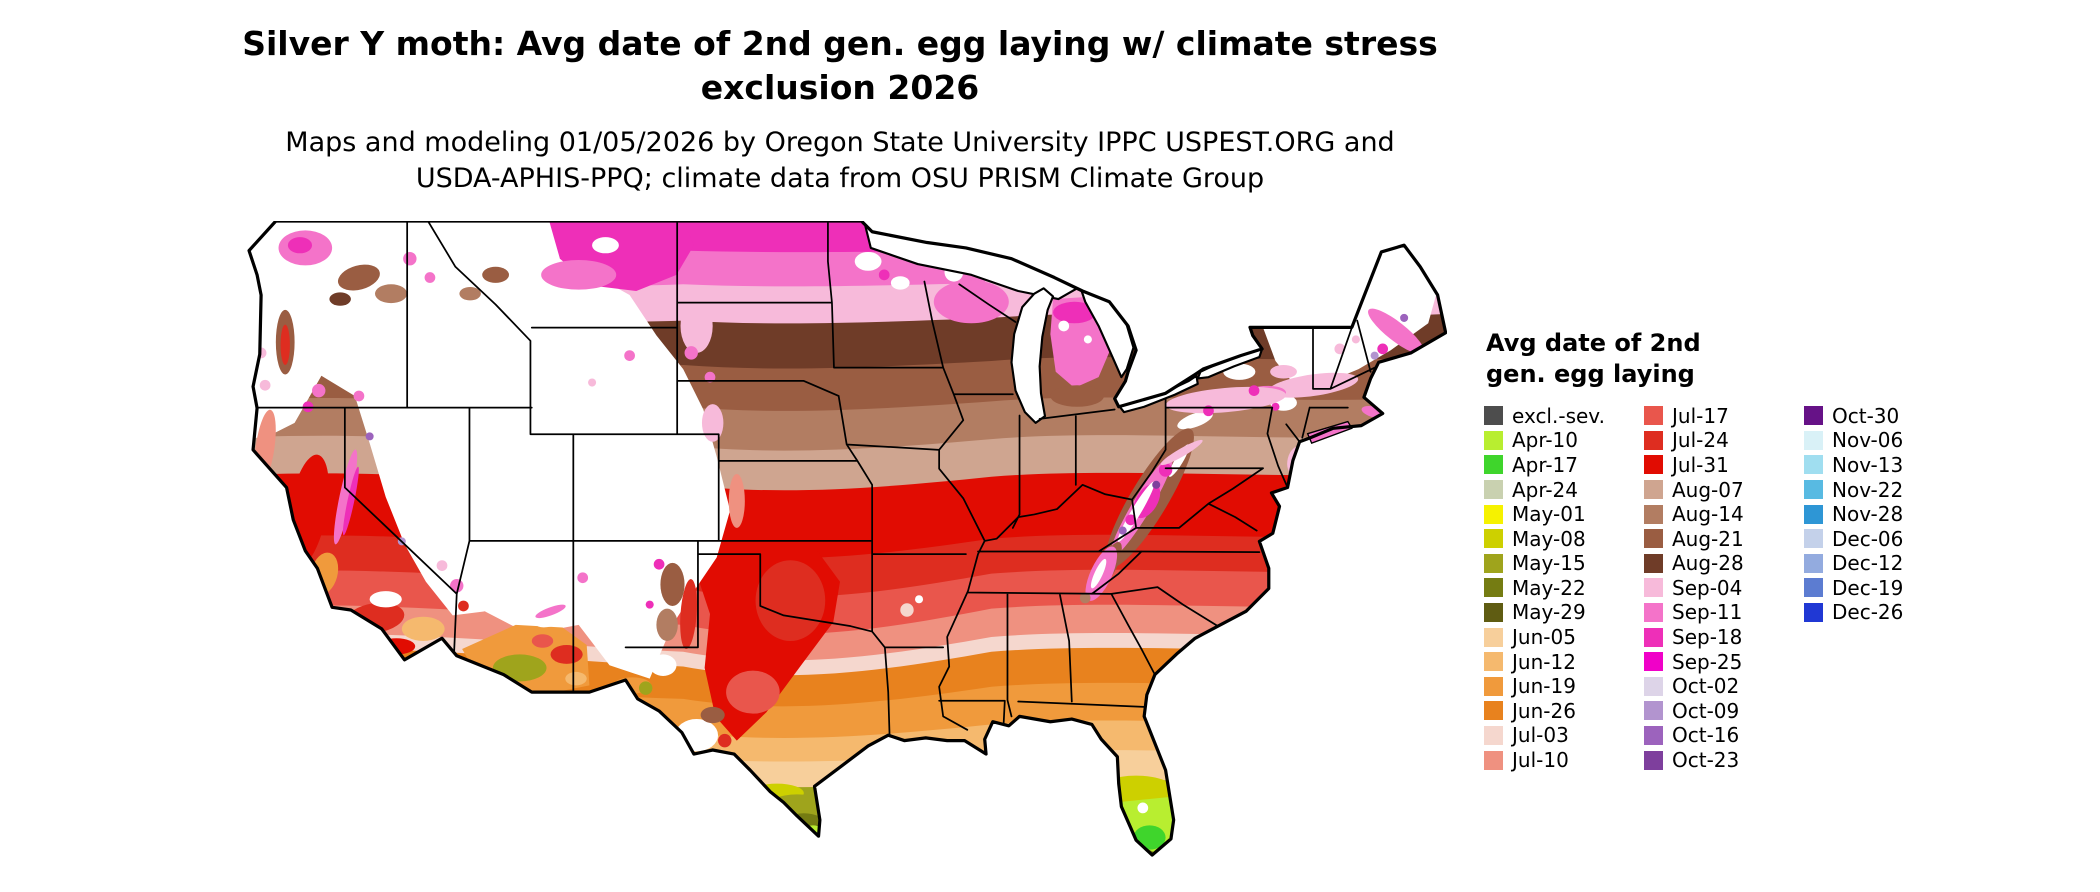  I want to click on legend-item: Jun-12, so click(1558, 661).